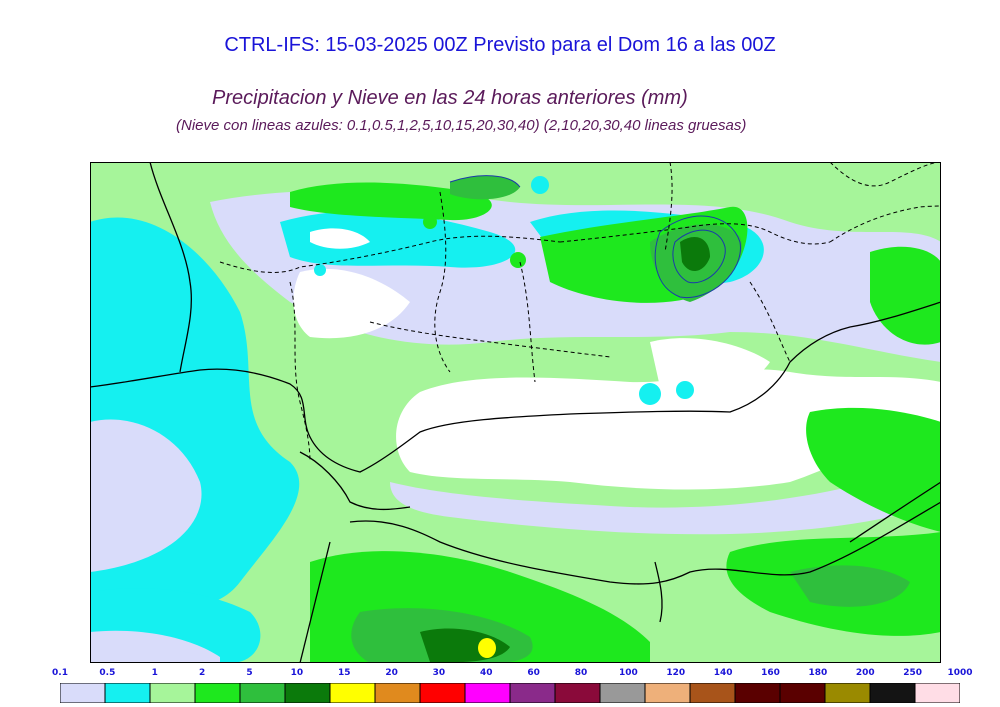  I want to click on legend-label: 120, so click(676, 673).